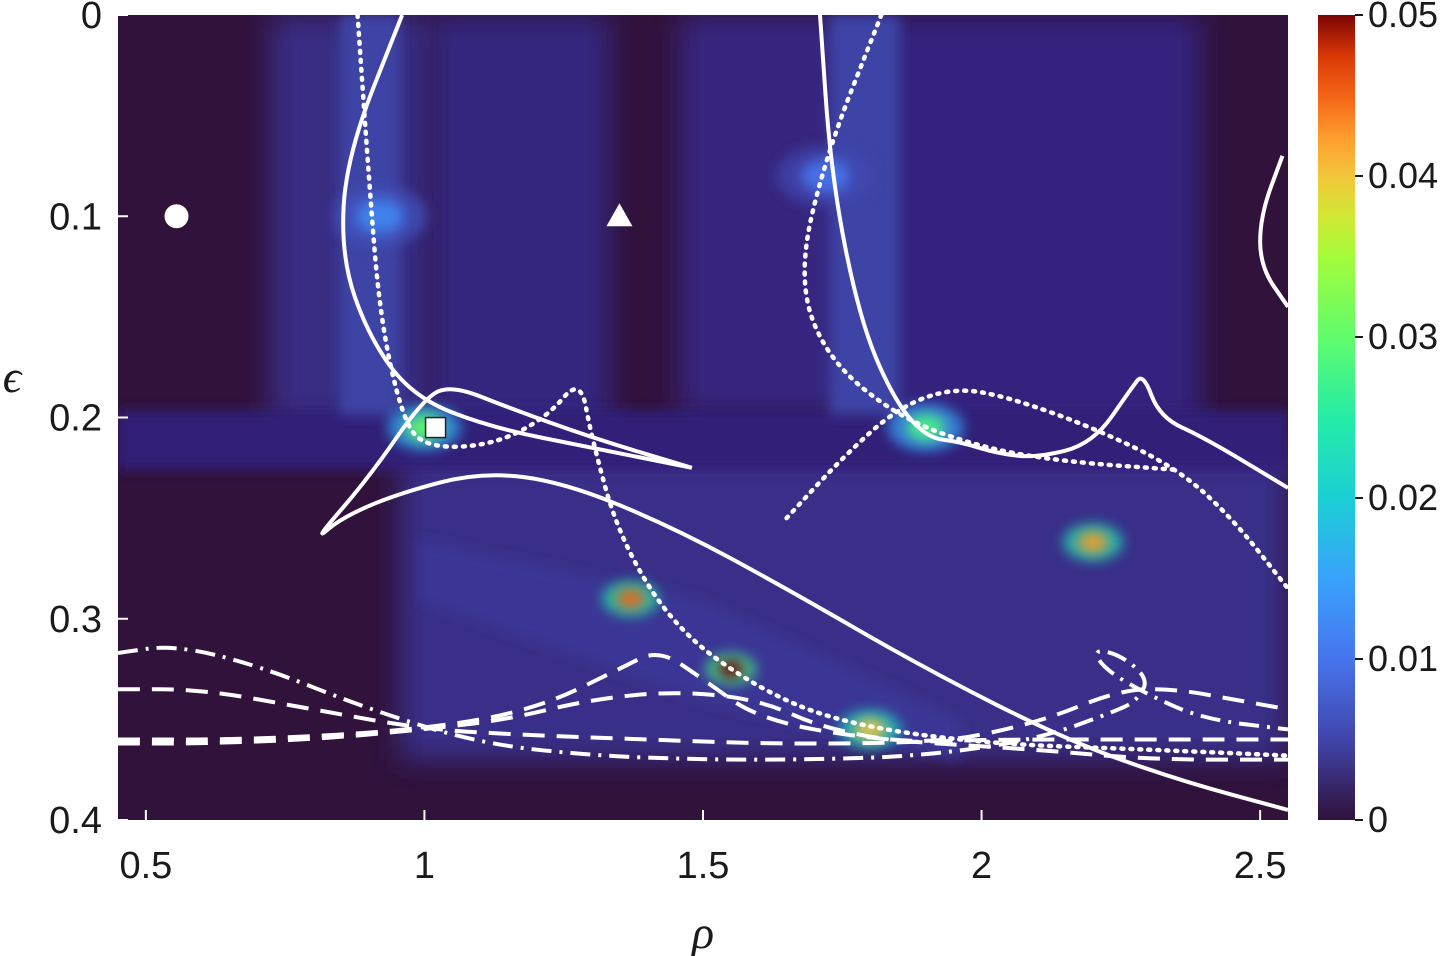 This screenshot has width=1445, height=956. I want to click on colorbar-tick-label: 0.01, so click(1403, 658).